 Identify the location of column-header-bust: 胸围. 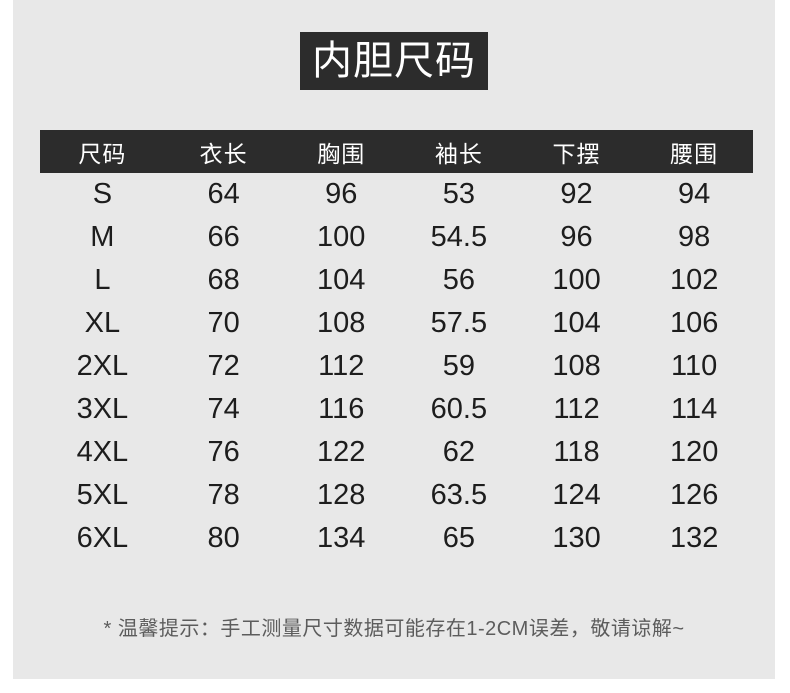
(341, 151).